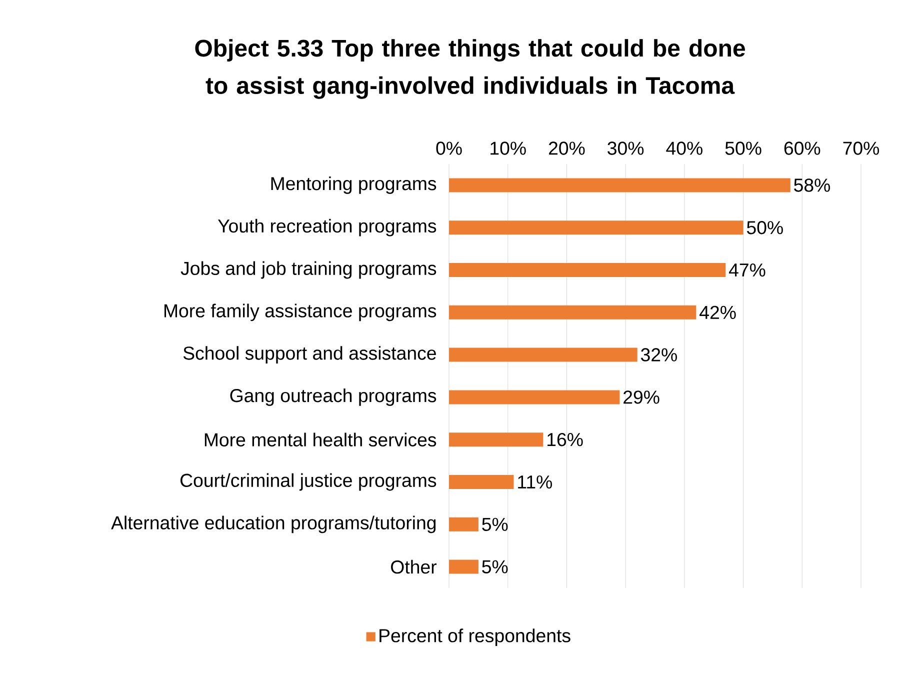 The width and height of the screenshot is (904, 675). Describe the element at coordinates (470, 69) in the screenshot. I see `chart-title: Object 5.33 Top three things that could be done to assist gang-involved individuals in Tacoma` at that location.